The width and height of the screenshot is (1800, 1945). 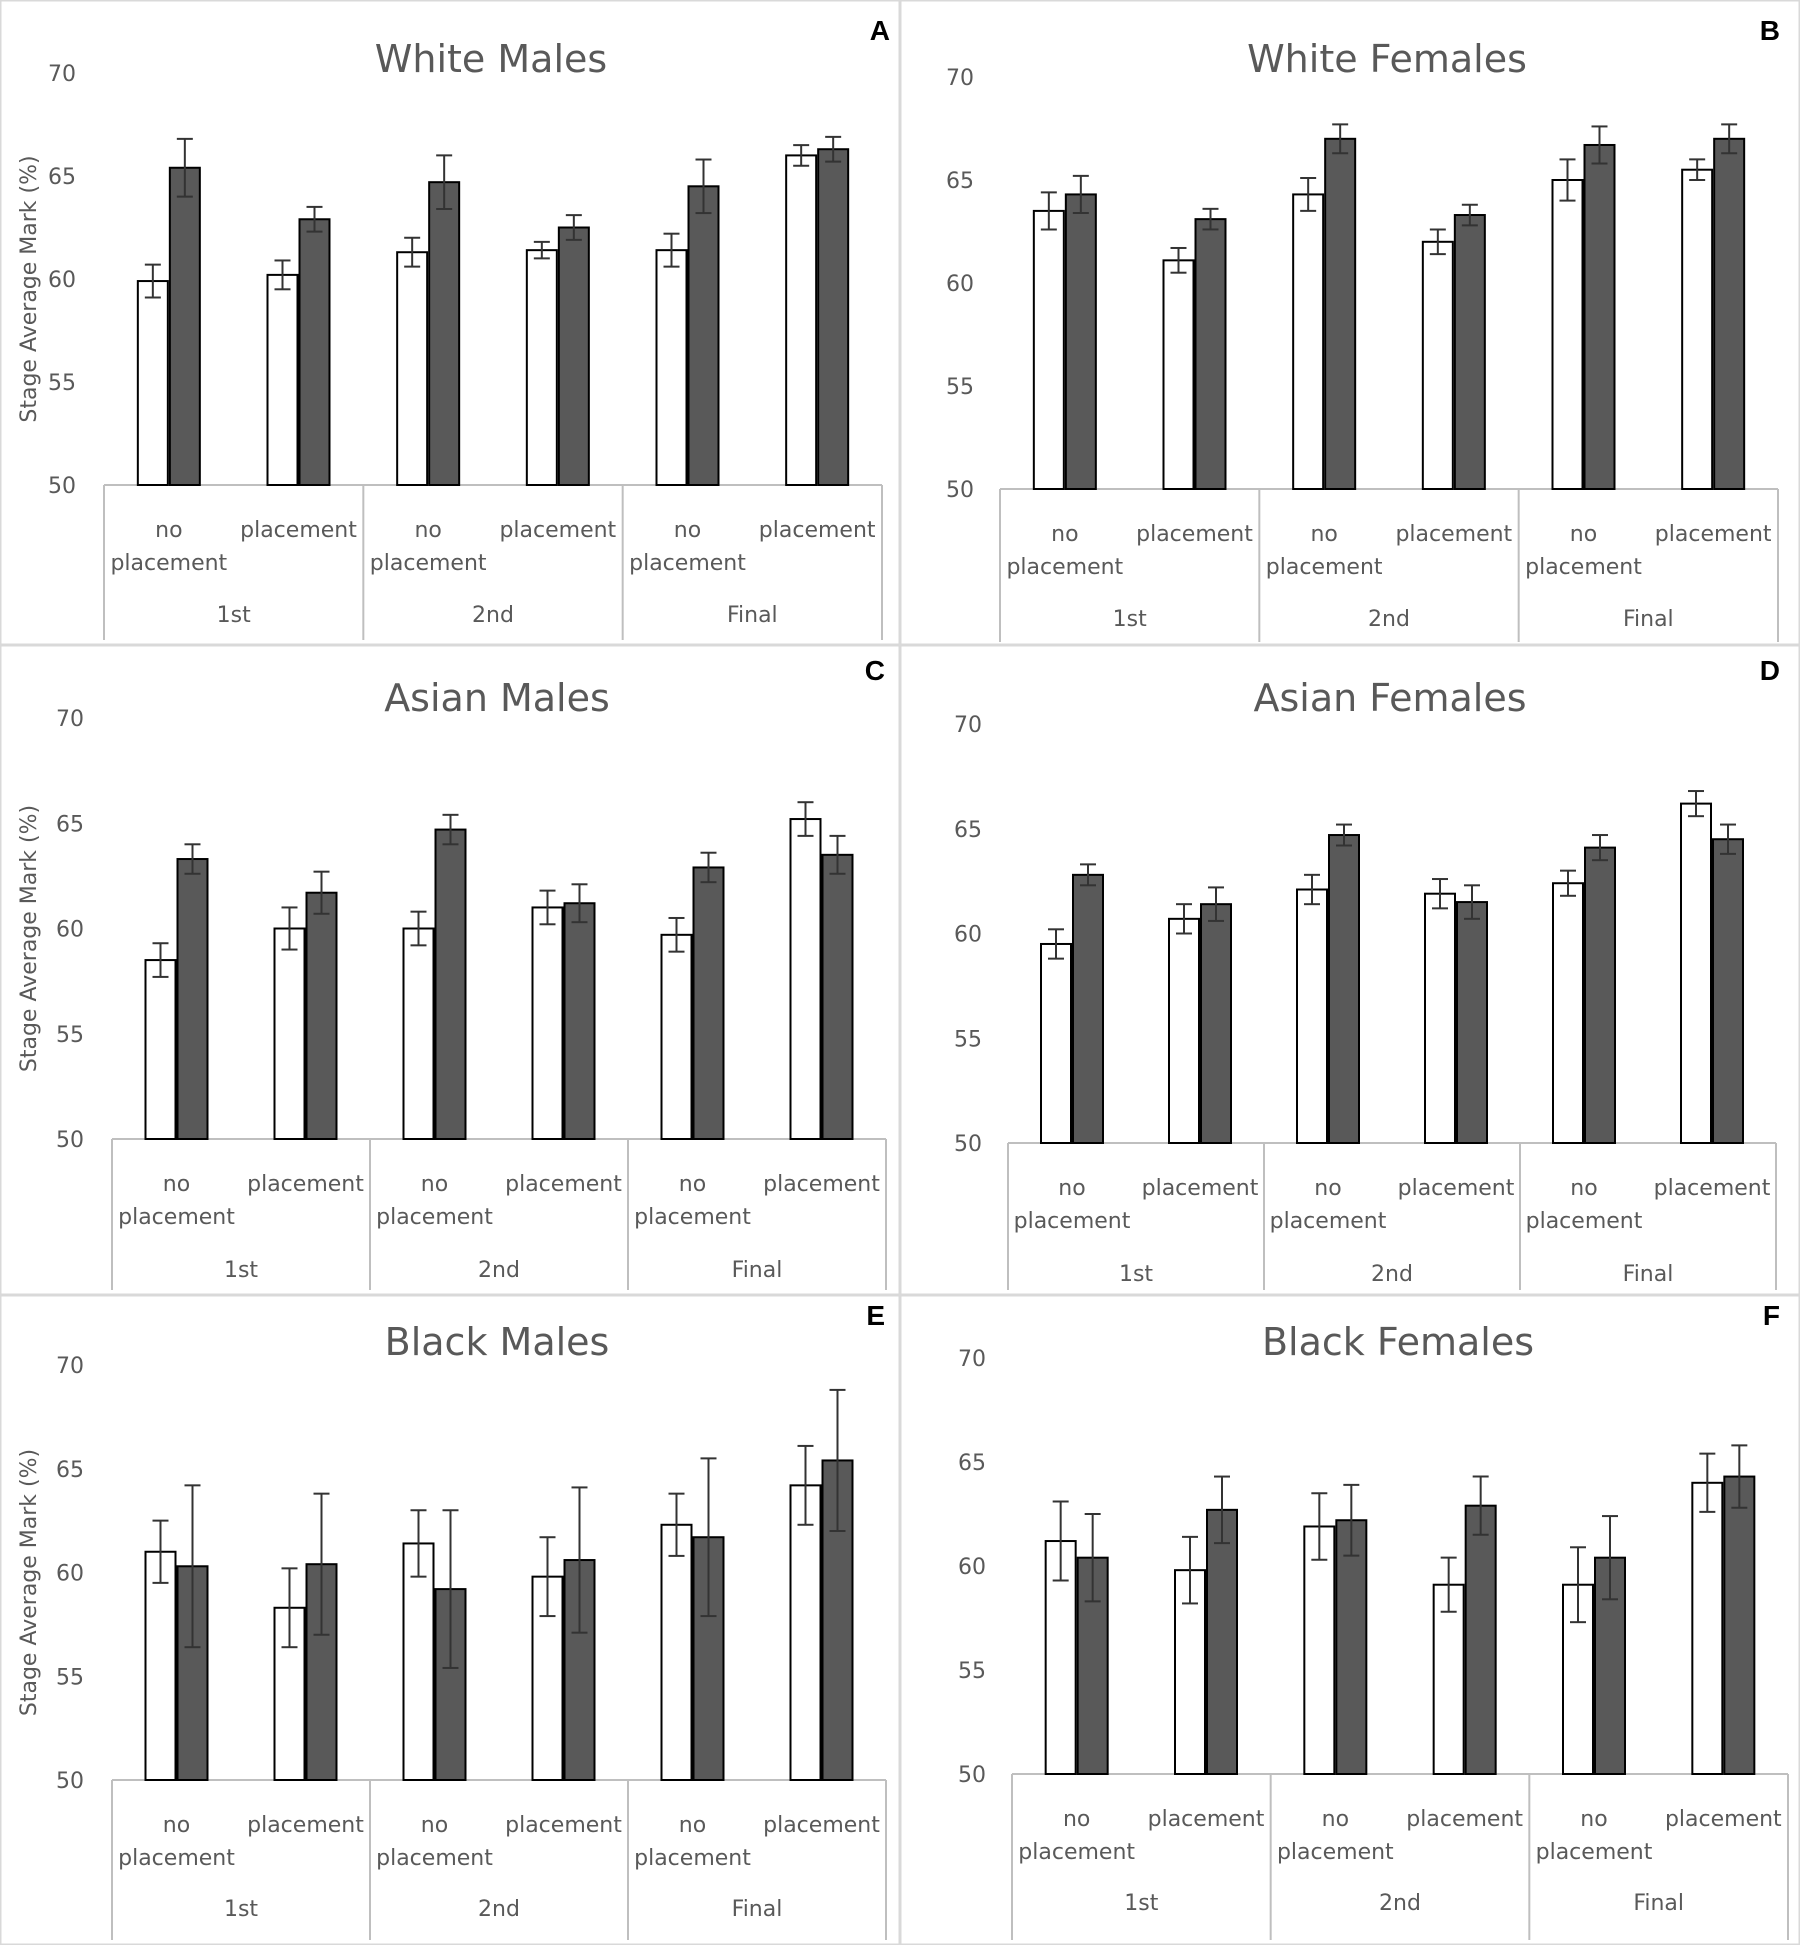 I want to click on panel-letter: E, so click(x=875, y=1315).